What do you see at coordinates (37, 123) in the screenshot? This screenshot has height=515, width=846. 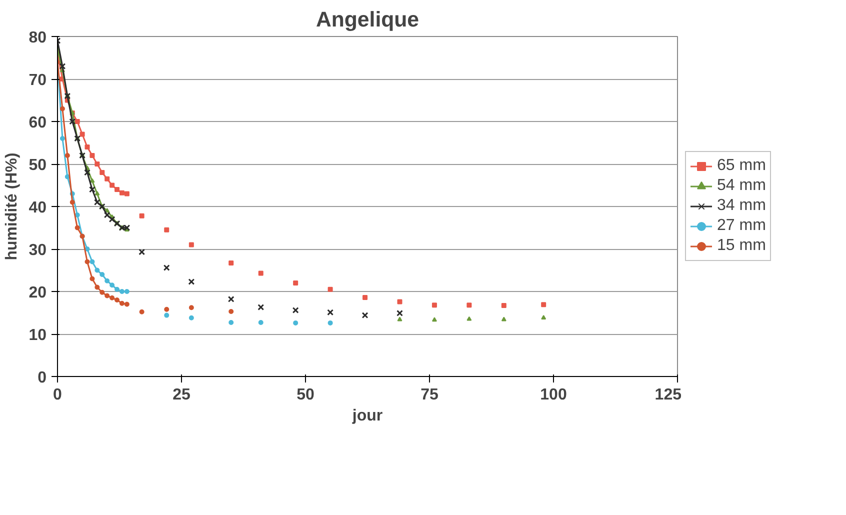 I see `y-tick-label: 60` at bounding box center [37, 123].